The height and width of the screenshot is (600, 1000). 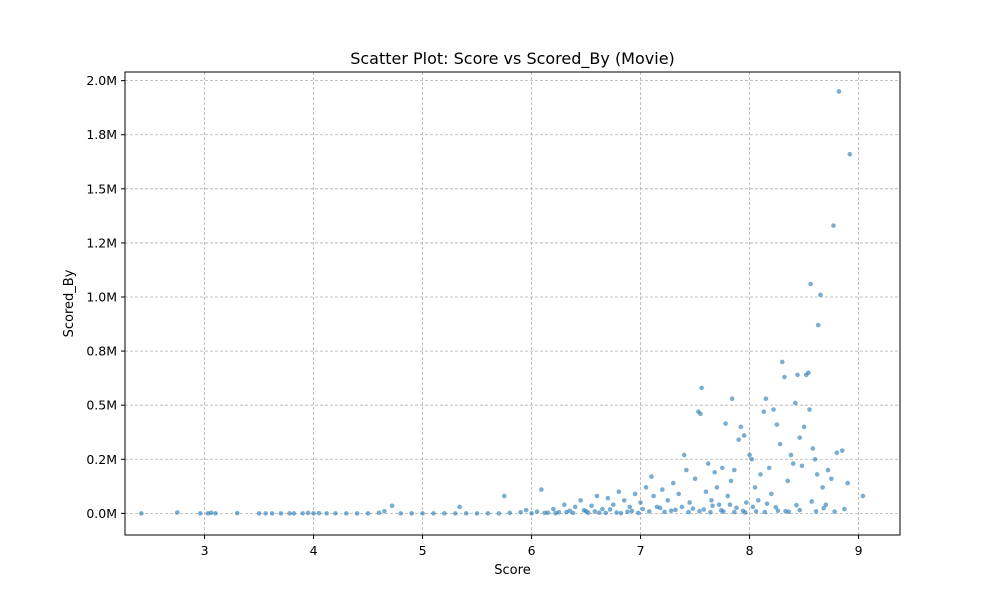 I want to click on chart-title: Scatter Plot: Score vs Scored_By (Movie), so click(x=512, y=59).